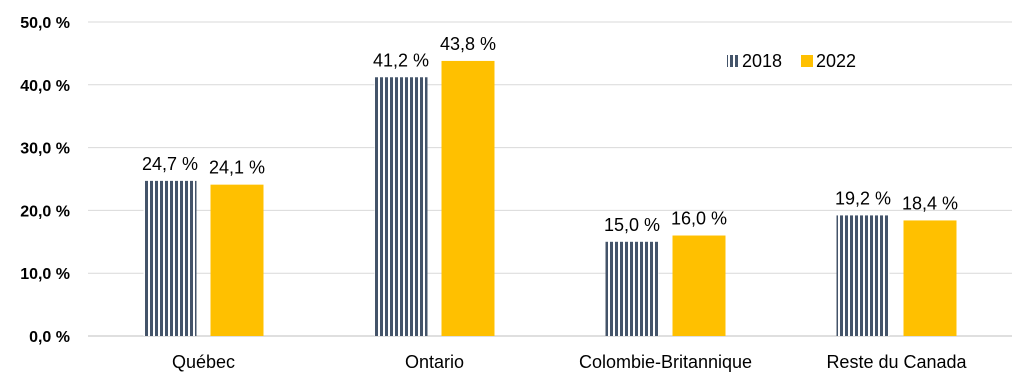 The height and width of the screenshot is (375, 1023). I want to click on data-label-2018-1: 41,2 %, so click(401, 60).